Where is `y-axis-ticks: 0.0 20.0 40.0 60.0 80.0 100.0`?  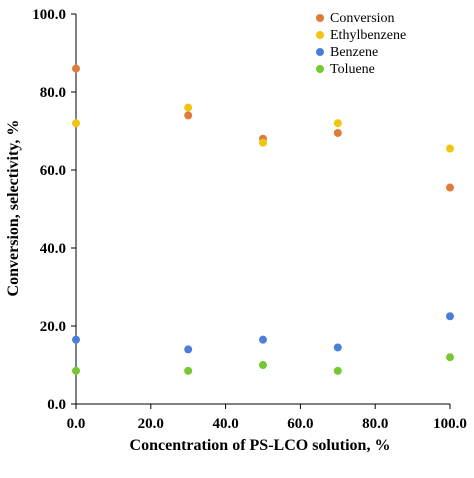 y-axis-ticks: 0.0 20.0 40.0 60.0 80.0 100.0 is located at coordinates (54, 210).